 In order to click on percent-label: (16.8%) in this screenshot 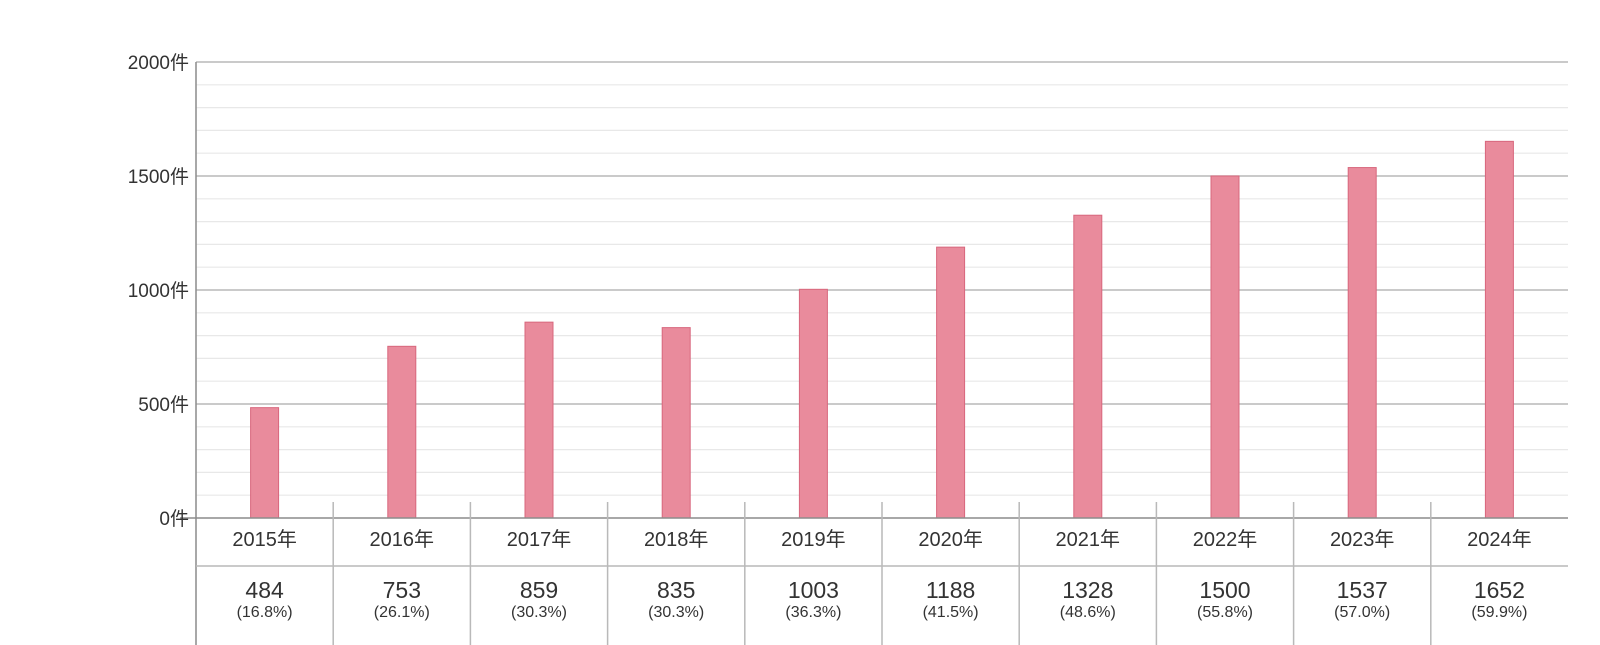, I will do `click(265, 612)`.